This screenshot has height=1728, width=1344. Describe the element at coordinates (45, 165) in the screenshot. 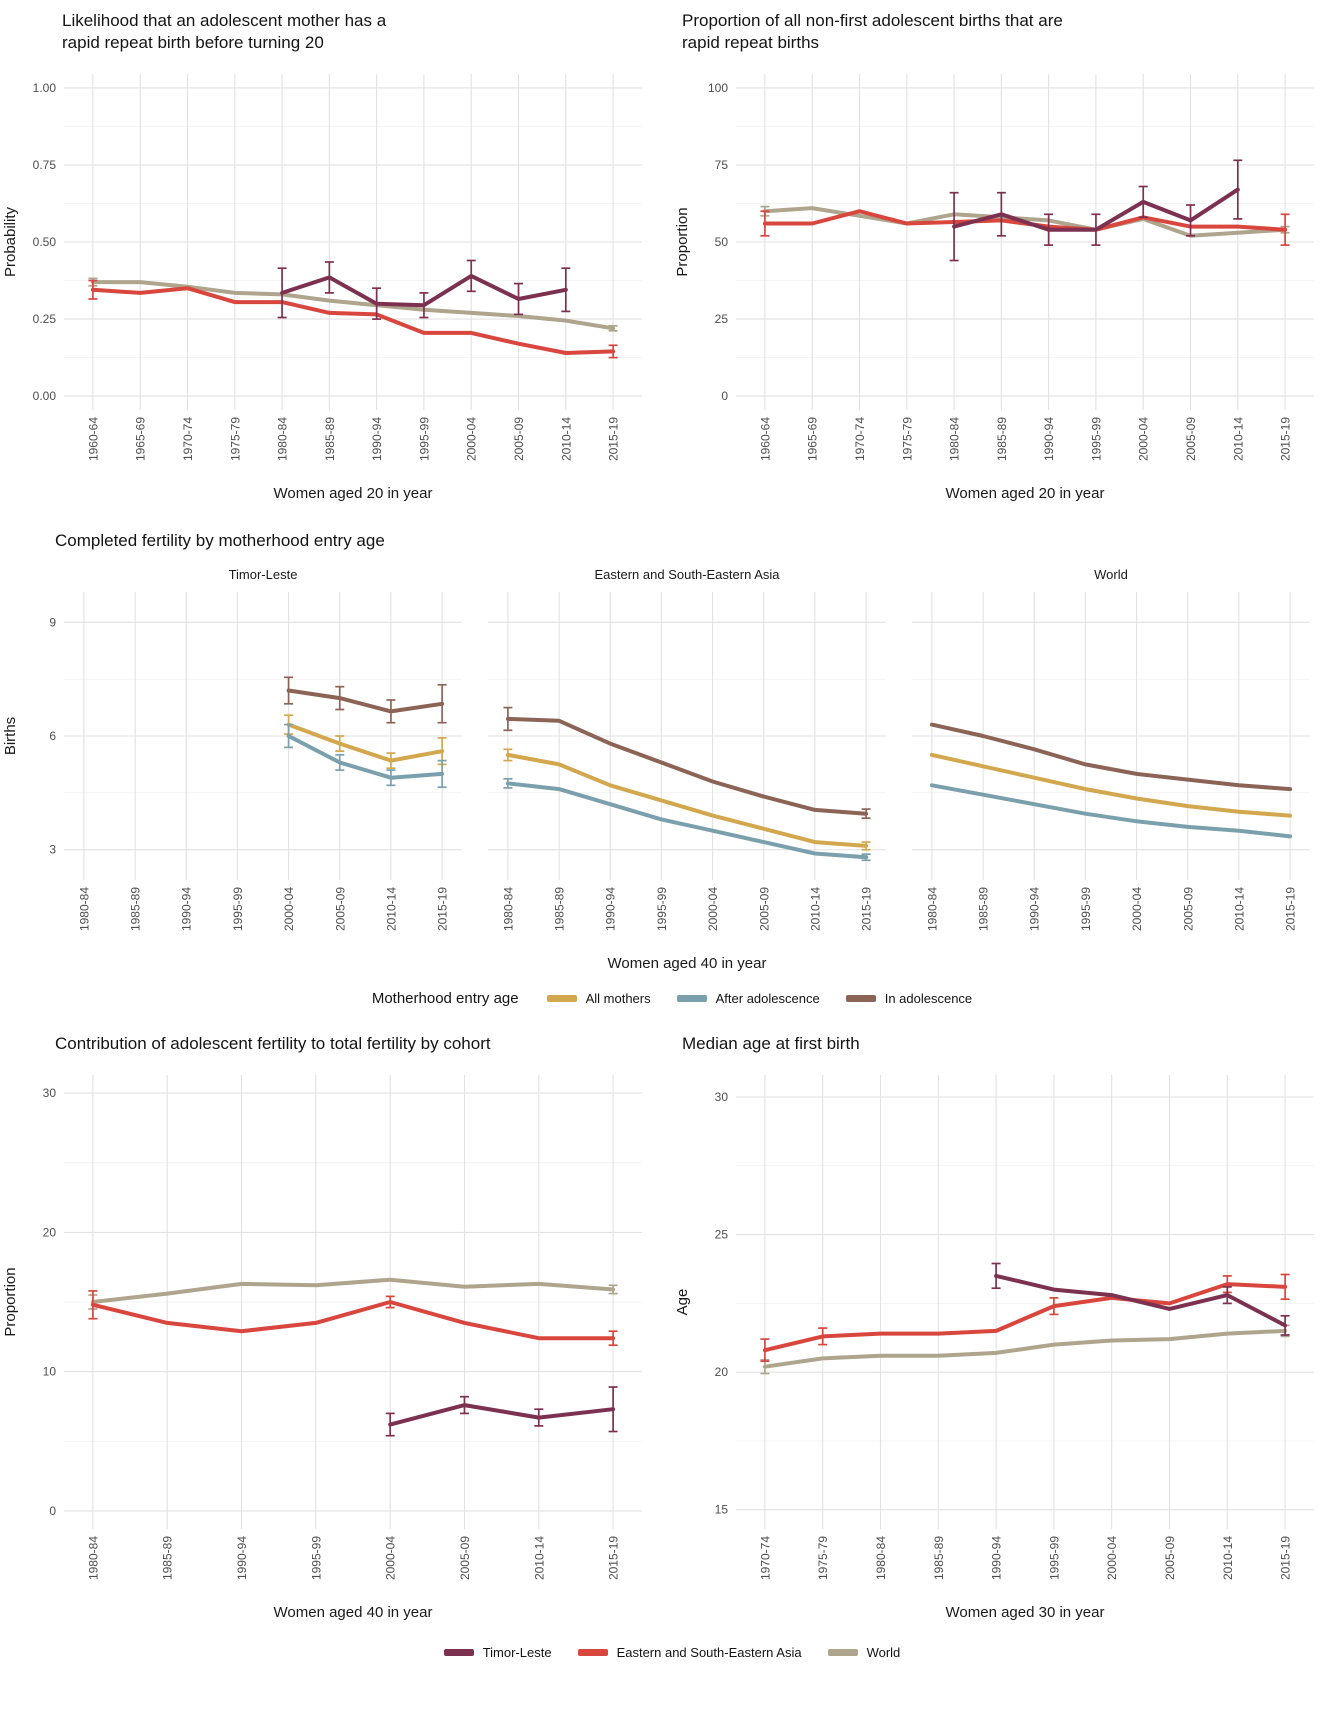

I see `y-tick-label: 0.75` at that location.